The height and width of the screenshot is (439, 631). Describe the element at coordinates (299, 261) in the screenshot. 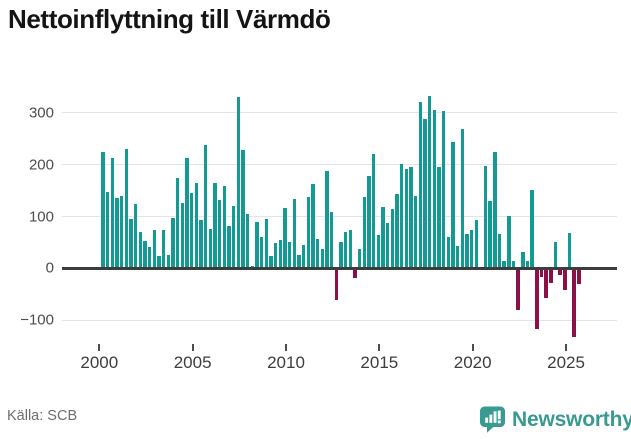

I see `bar-2010Q3` at that location.